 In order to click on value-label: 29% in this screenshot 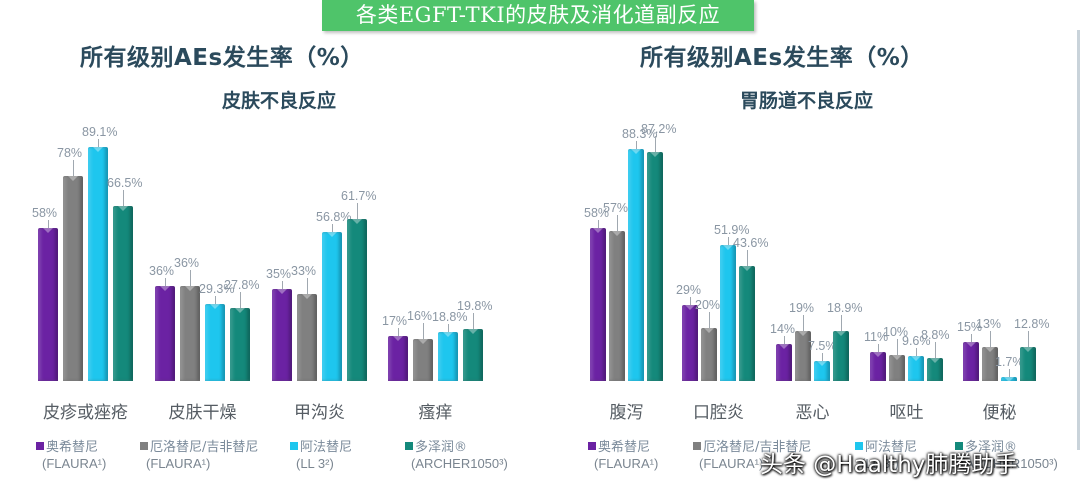, I will do `click(689, 289)`.